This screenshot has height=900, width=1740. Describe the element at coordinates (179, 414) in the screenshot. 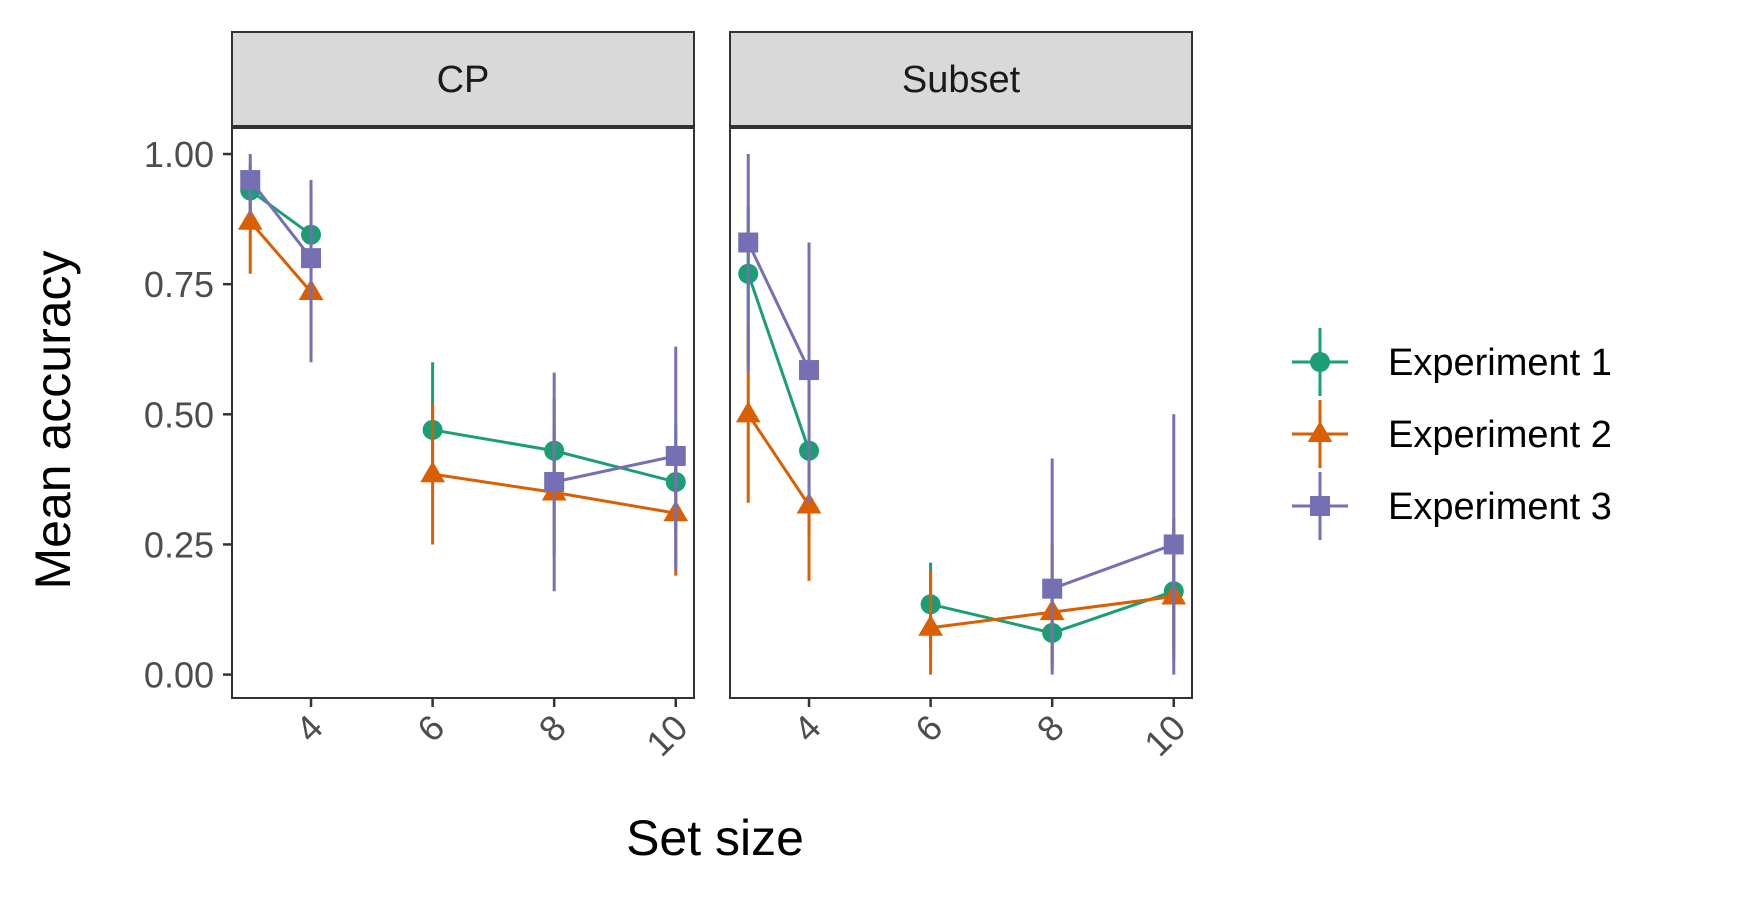

I see `y-tick-label: 0.50` at that location.